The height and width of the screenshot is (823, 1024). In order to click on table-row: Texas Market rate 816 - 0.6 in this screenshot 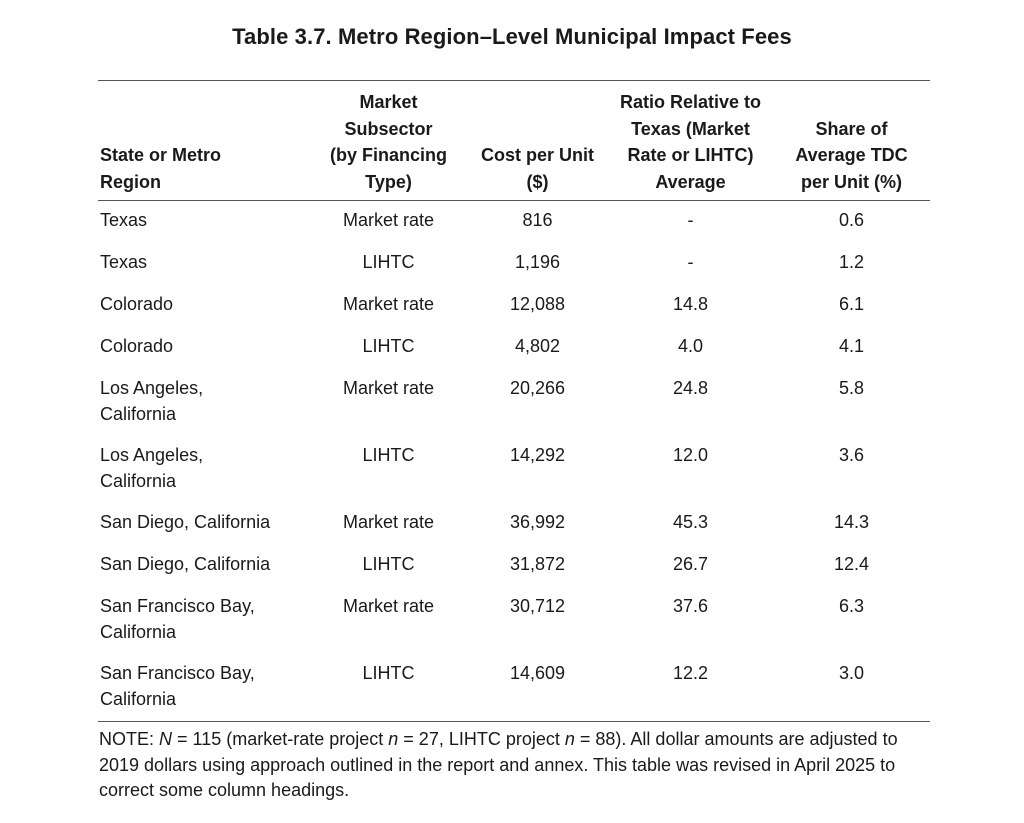, I will do `click(514, 222)`.